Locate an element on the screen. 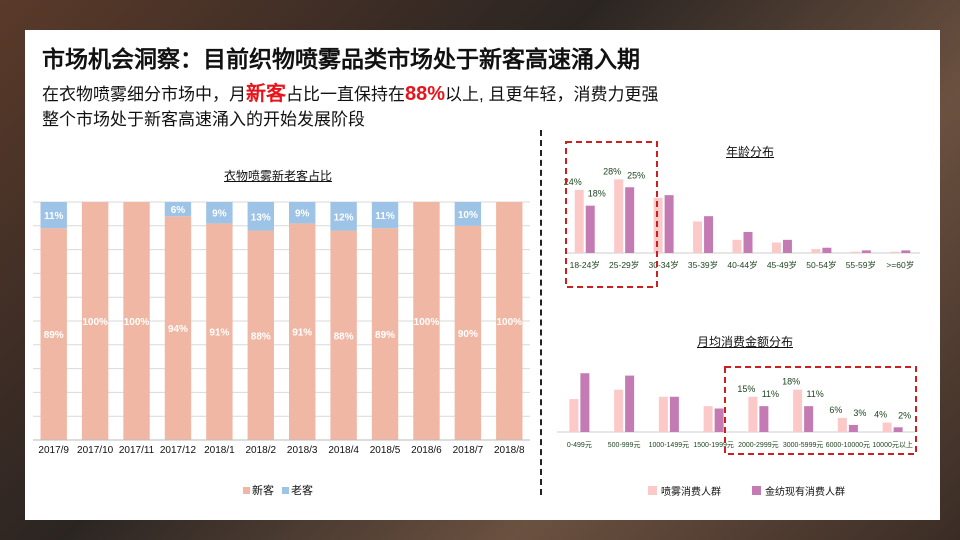 The image size is (960, 540). page-title: 市场机会洞察：目前织物喷雾品类市场处于新客高速涌入期 is located at coordinates (341, 59).